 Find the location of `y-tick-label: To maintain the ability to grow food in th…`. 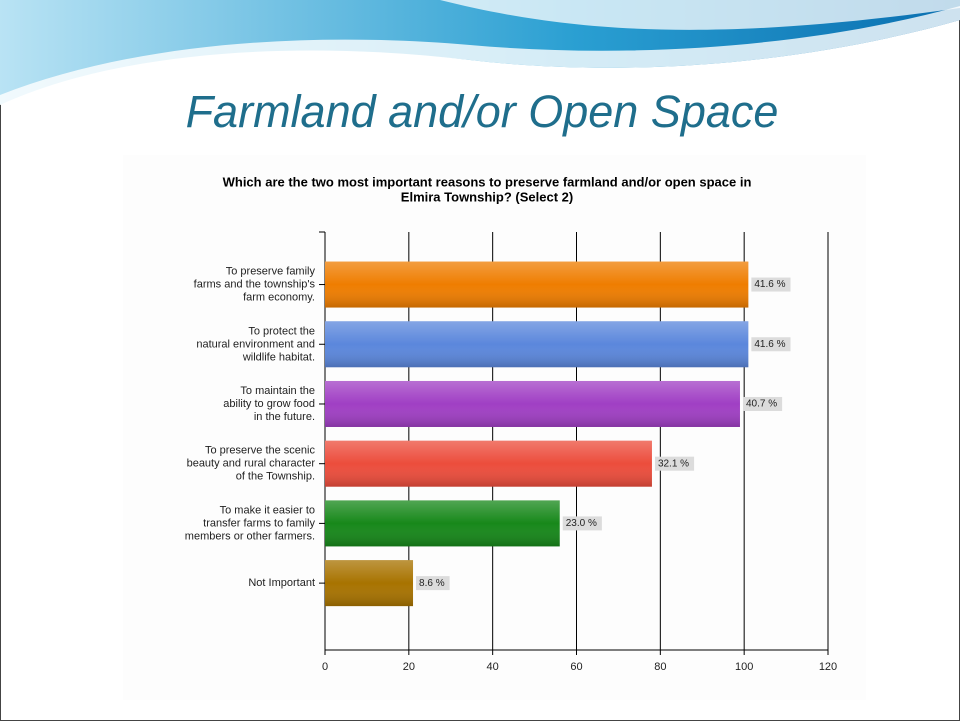

y-tick-label: To maintain the ability to grow food in th… is located at coordinates (269, 404).